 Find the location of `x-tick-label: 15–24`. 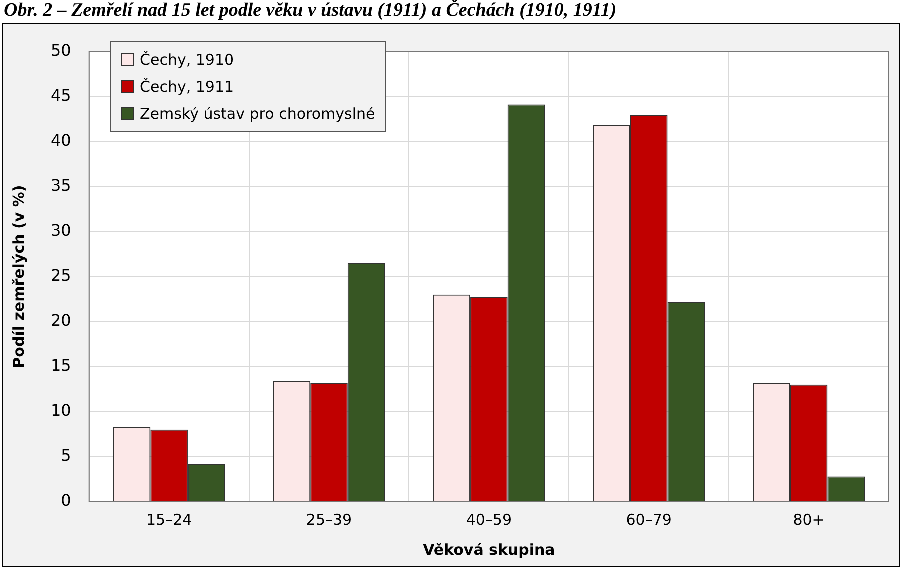

x-tick-label: 15–24 is located at coordinates (169, 519).